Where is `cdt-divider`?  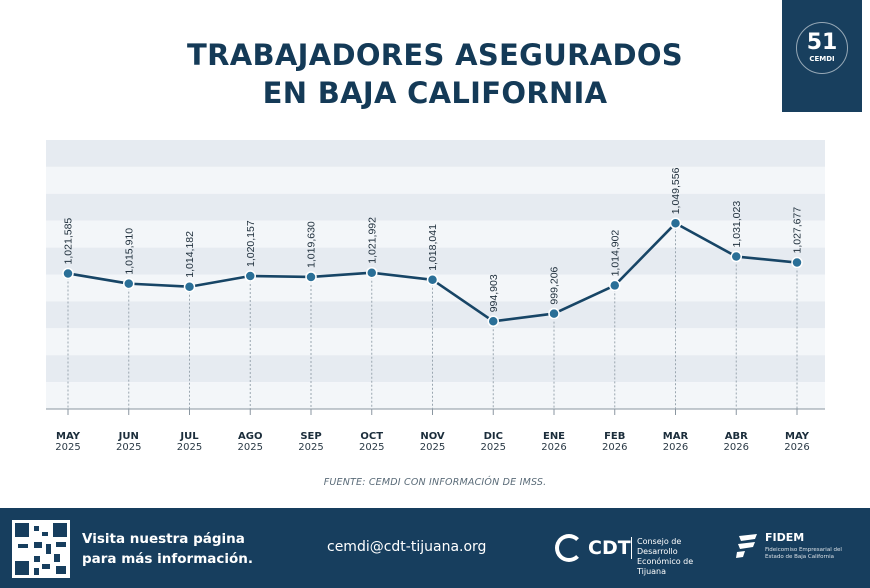 cdt-divider is located at coordinates (631, 548).